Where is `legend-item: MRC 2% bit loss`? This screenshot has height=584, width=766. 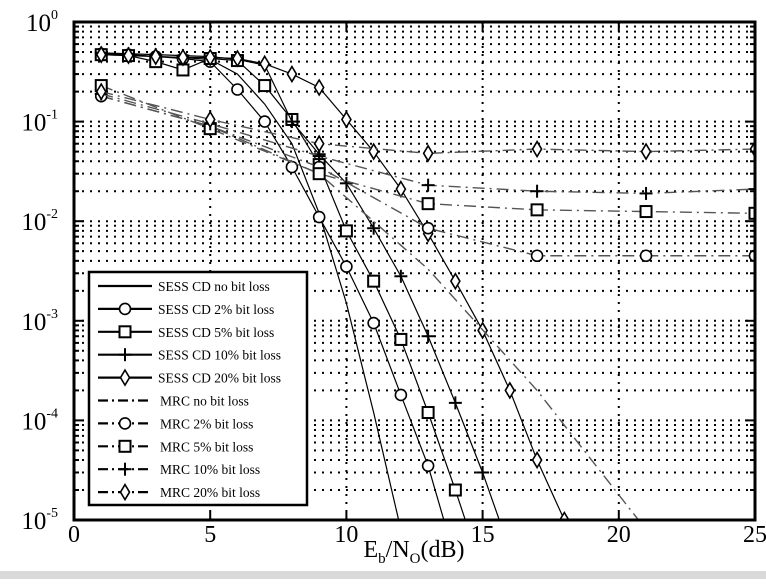 legend-item: MRC 2% bit loss is located at coordinates (175, 423).